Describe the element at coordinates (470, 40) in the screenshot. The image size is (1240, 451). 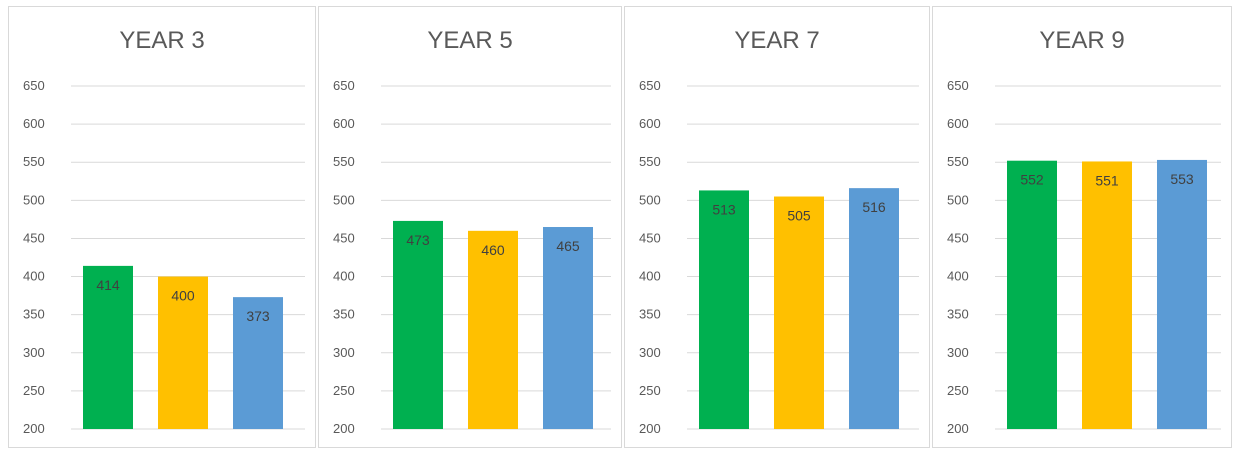
I see `chart-title: YEAR 5` at that location.